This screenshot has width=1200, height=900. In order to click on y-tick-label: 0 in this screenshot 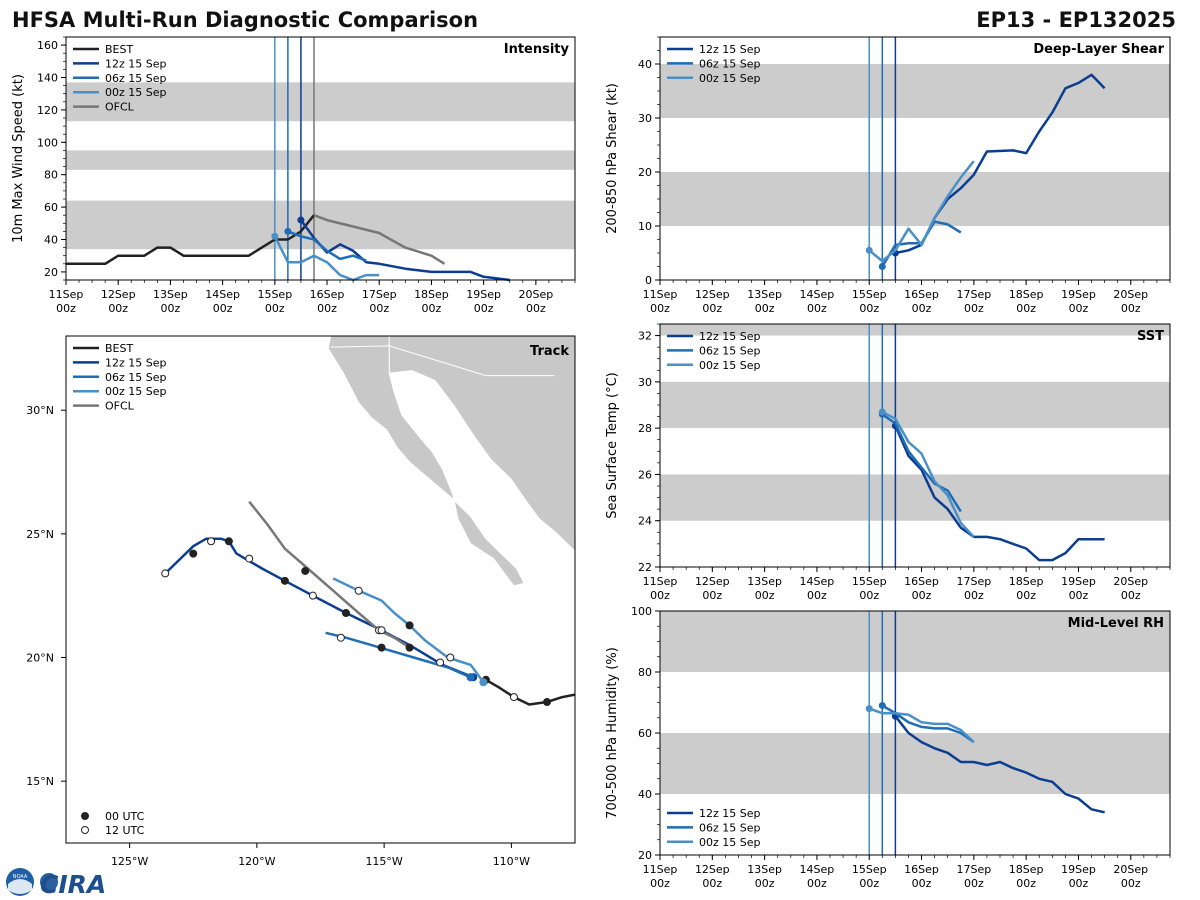, I will do `click(648, 280)`.